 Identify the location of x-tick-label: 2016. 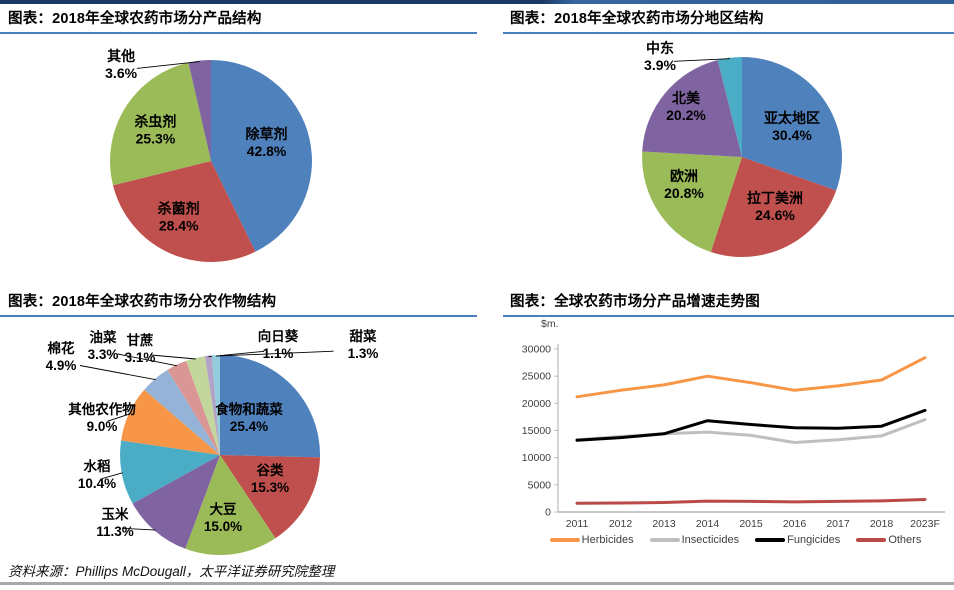
(795, 524).